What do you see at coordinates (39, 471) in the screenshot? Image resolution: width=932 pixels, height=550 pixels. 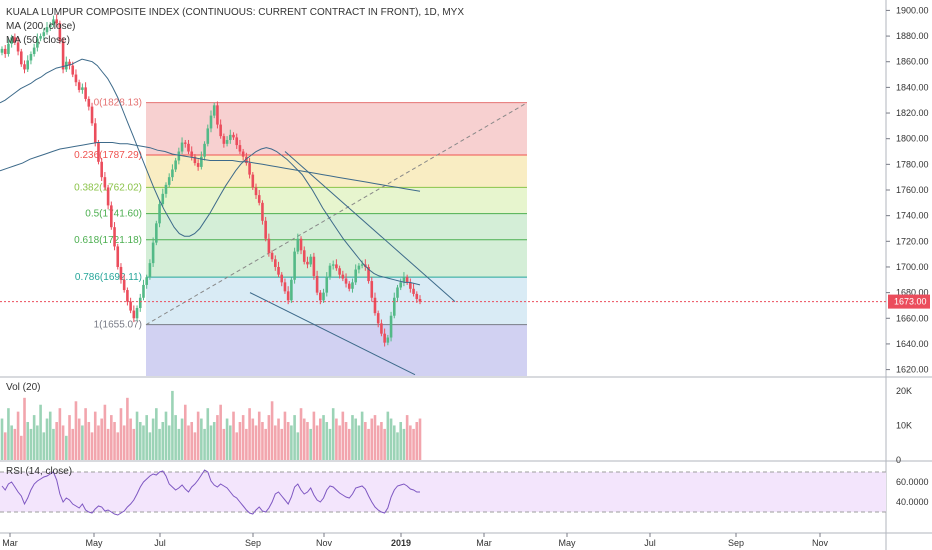 I see `rsi-pane-label: RSI (14, close)` at bounding box center [39, 471].